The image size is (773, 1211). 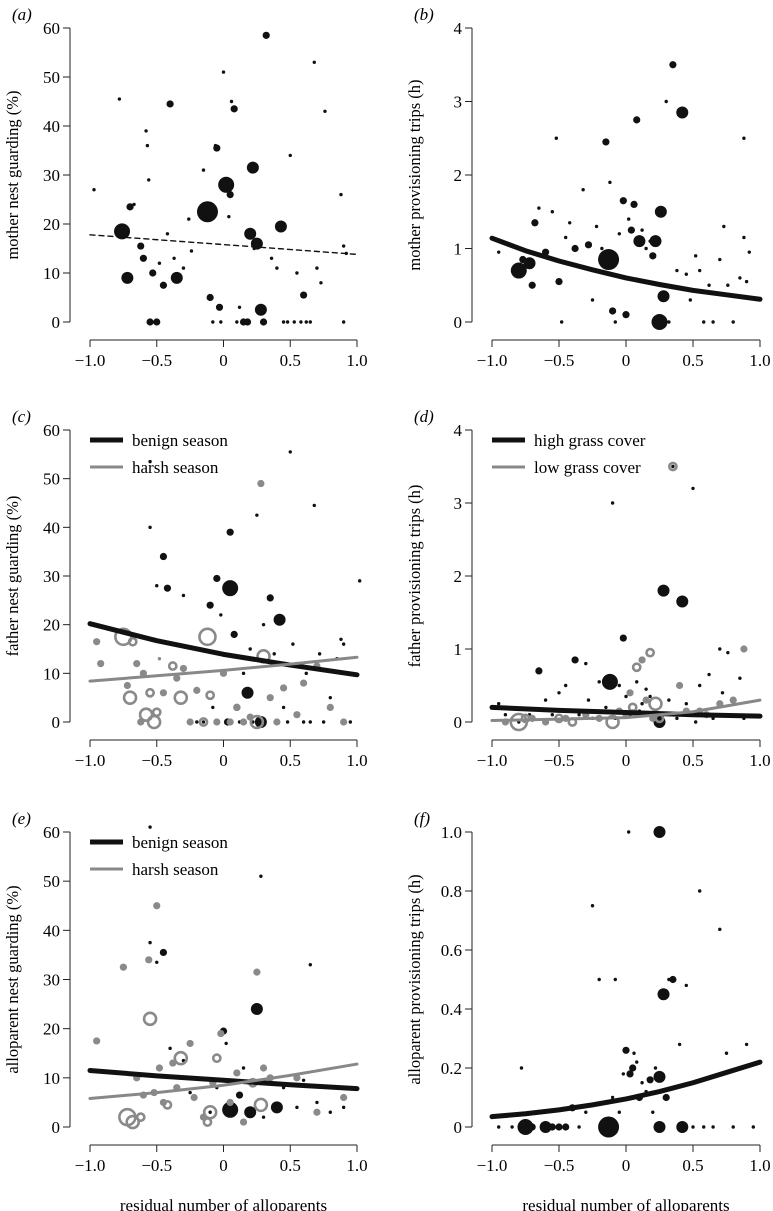 What do you see at coordinates (458, 430) in the screenshot?
I see `y-tick-label: 4` at bounding box center [458, 430].